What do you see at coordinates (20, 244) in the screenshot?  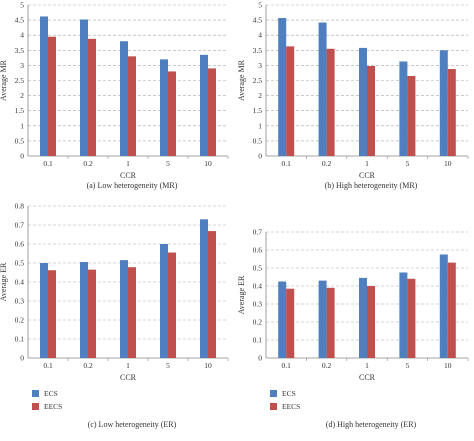 I see `y-tick-label: 0.6` at bounding box center [20, 244].